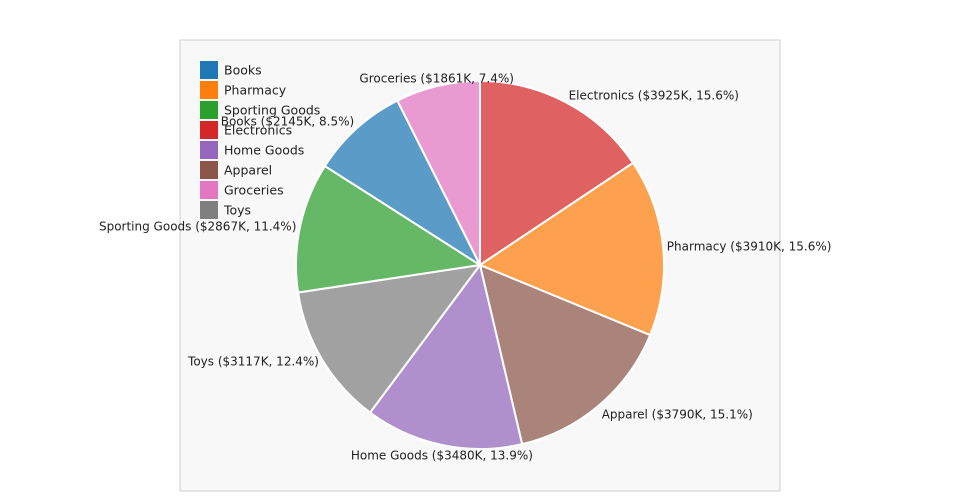  I want to click on legend-swatch-home-goods, so click(209, 150).